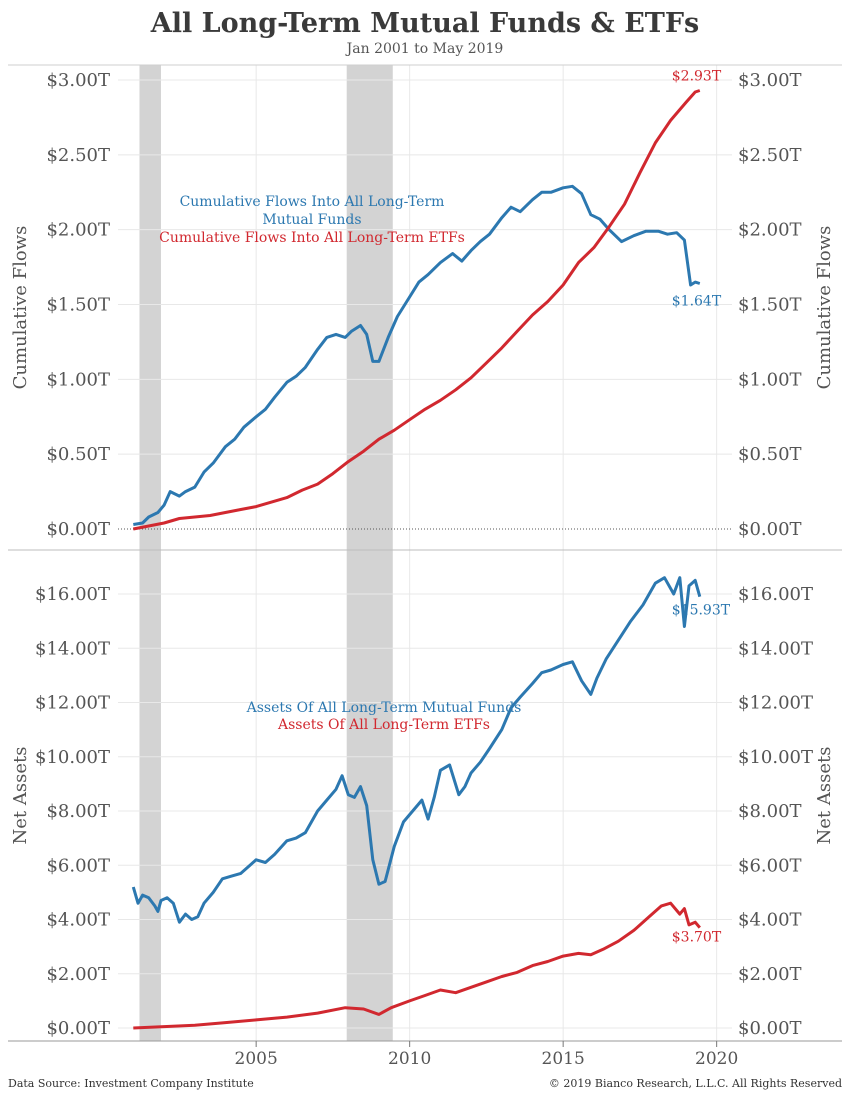 This screenshot has width=850, height=1100. What do you see at coordinates (770, 865) in the screenshot?
I see `y-tick-label-right: $6.00T` at bounding box center [770, 865].